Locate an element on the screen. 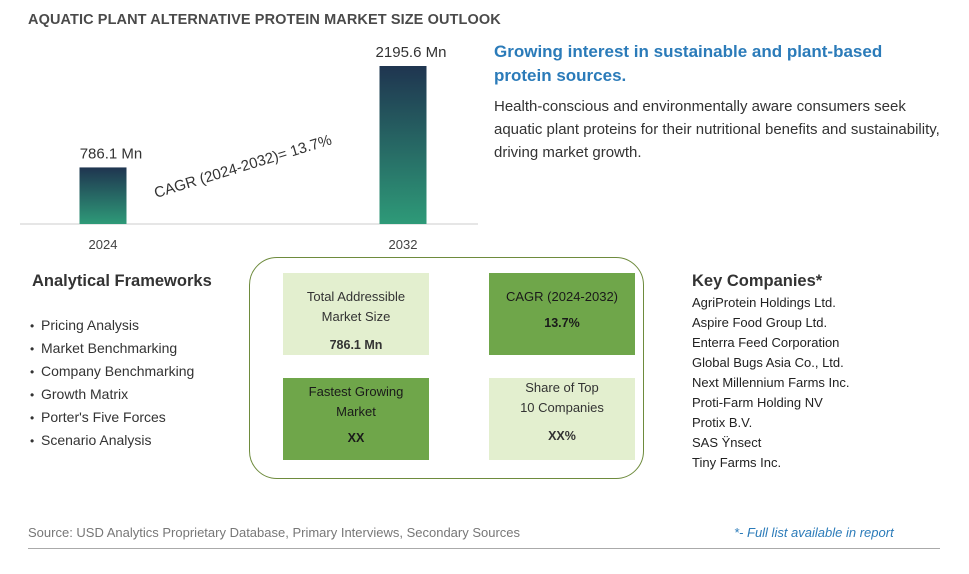 The height and width of the screenshot is (574, 969). key-companies-title: Key Companies* is located at coordinates (757, 281).